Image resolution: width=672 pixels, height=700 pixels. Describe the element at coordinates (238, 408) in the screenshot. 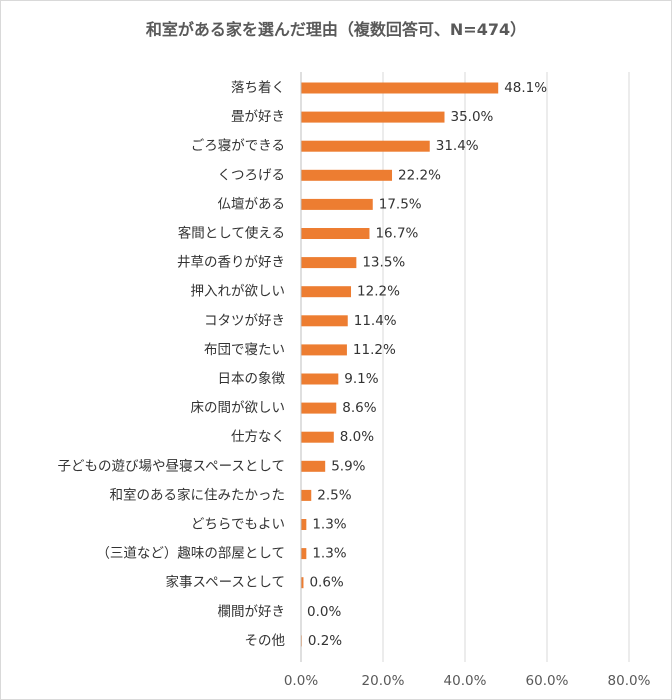

I see `category-label: 床の間が欲しい` at that location.